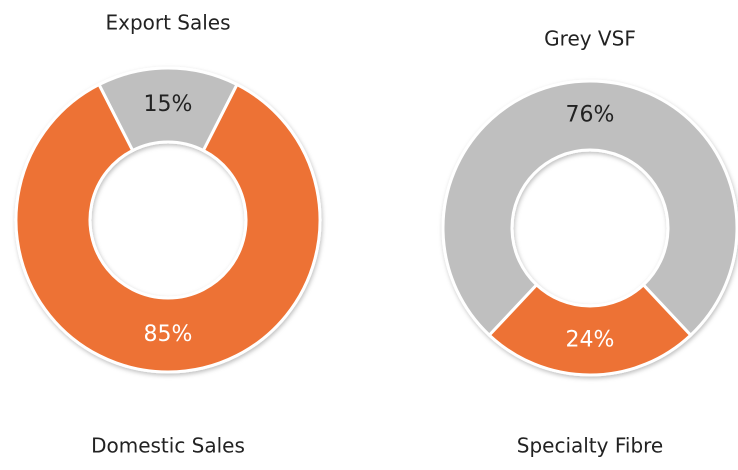 The width and height of the screenshot is (738, 470). What do you see at coordinates (590, 115) in the screenshot?
I see `data-label: 76%` at bounding box center [590, 115].